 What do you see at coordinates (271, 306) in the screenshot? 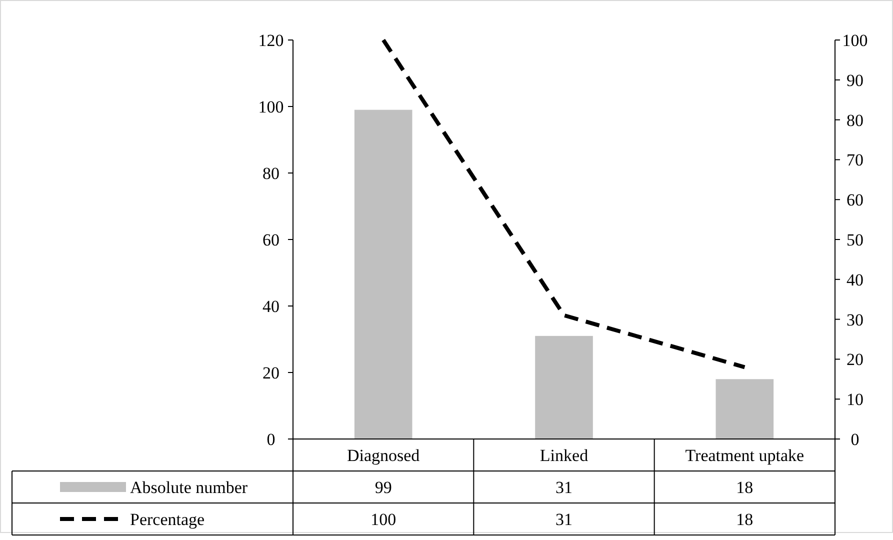
I see `y-tick-label: 40` at bounding box center [271, 306].